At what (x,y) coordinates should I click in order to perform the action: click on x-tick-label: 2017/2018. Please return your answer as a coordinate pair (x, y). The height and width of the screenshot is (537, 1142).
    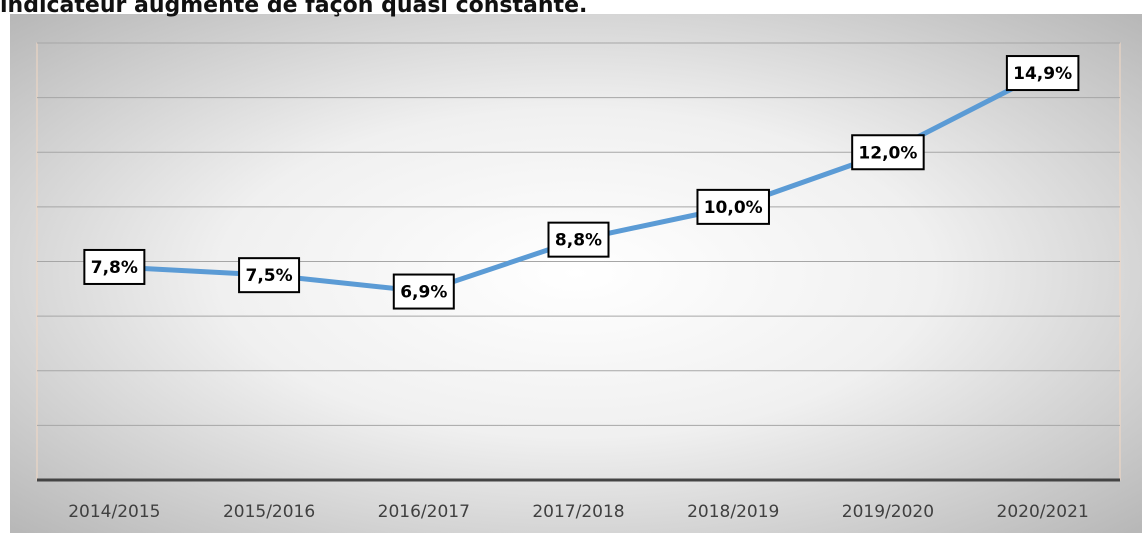
    Looking at the image, I should click on (578, 512).